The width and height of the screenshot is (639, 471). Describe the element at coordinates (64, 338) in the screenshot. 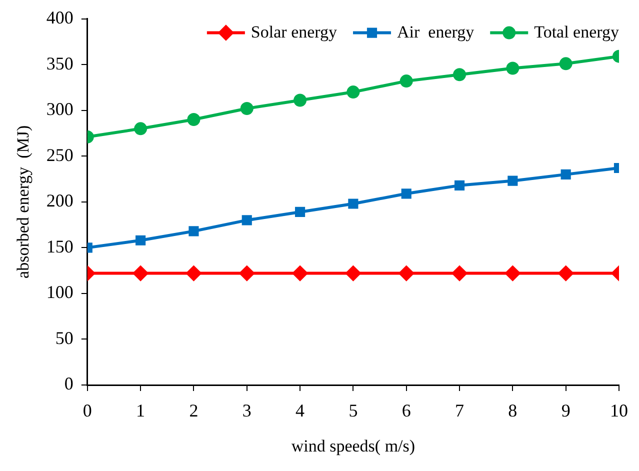

I see `y-tick-label: 50` at that location.